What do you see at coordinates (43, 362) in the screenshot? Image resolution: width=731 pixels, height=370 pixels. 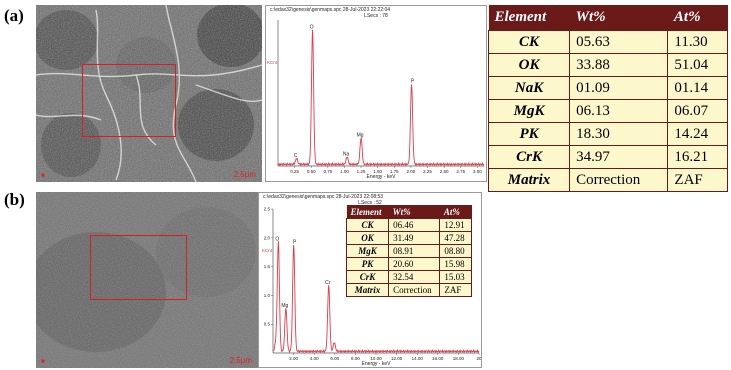 I see `sem-marker-b: ■` at bounding box center [43, 362].